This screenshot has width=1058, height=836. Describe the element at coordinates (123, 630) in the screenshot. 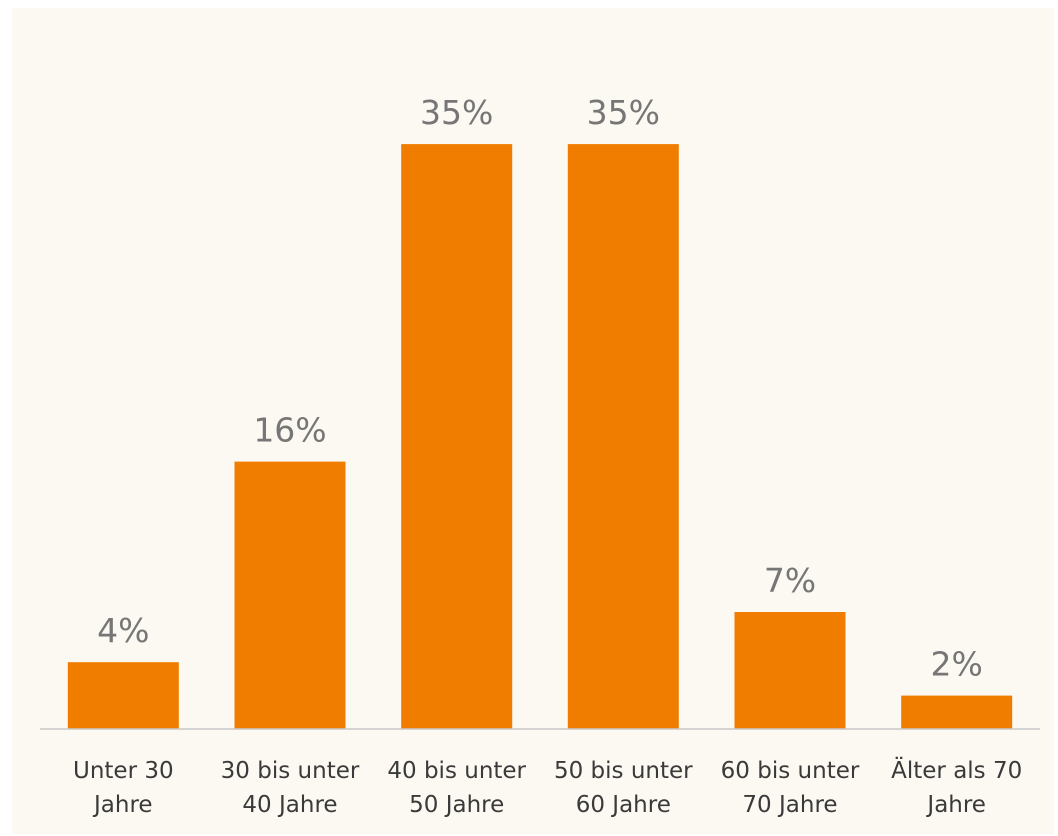

I see `value-label-0: 4%` at that location.